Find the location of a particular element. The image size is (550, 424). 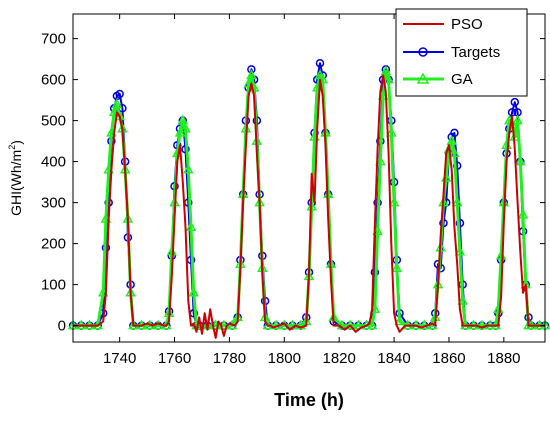

legend-label-ga: GA is located at coordinates (462, 79).